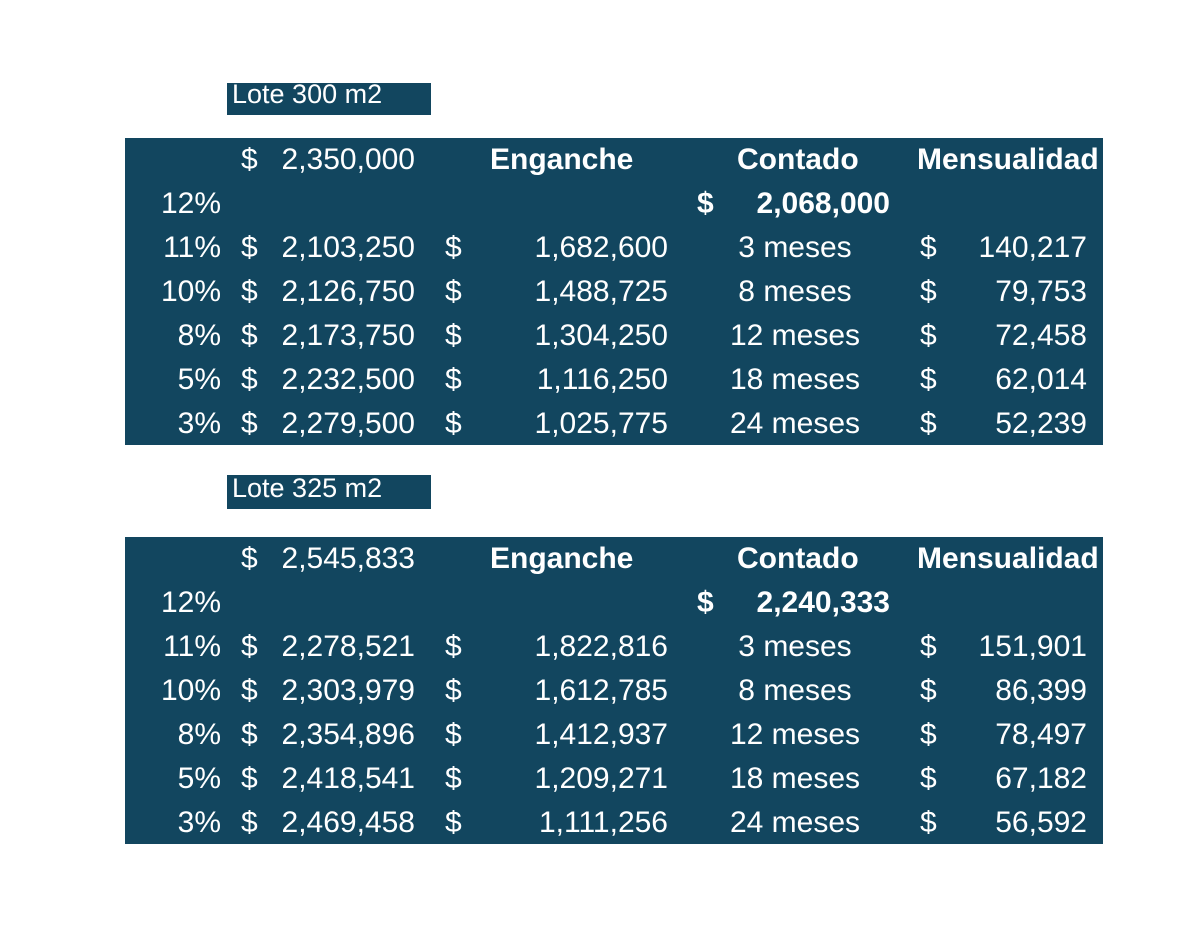 The height and width of the screenshot is (927, 1200). I want to click on monthly-payment: 78,497, so click(1041, 734).